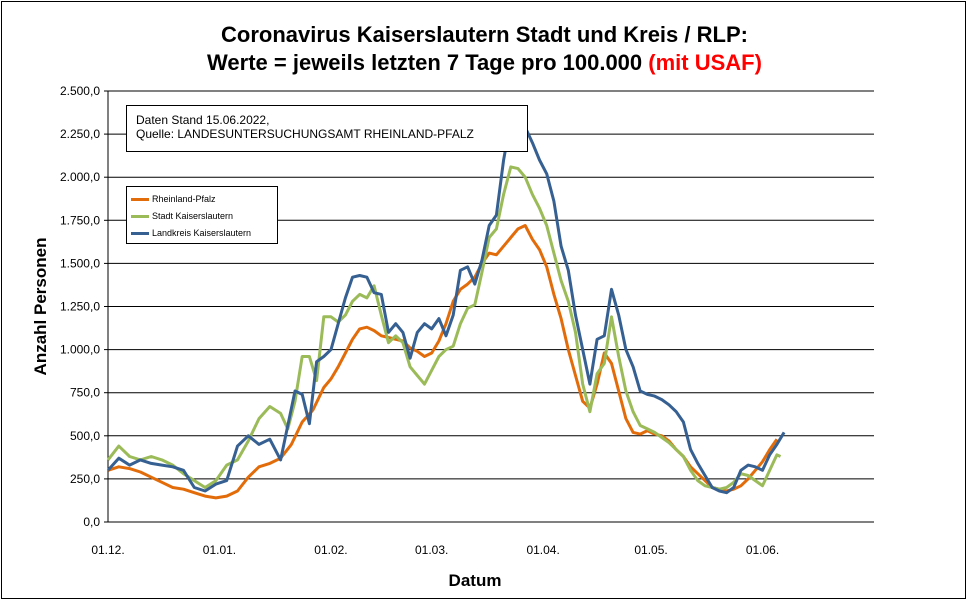 Image resolution: width=969 pixels, height=602 pixels. What do you see at coordinates (762, 550) in the screenshot?
I see `x-tick-label: 01.06.` at bounding box center [762, 550].